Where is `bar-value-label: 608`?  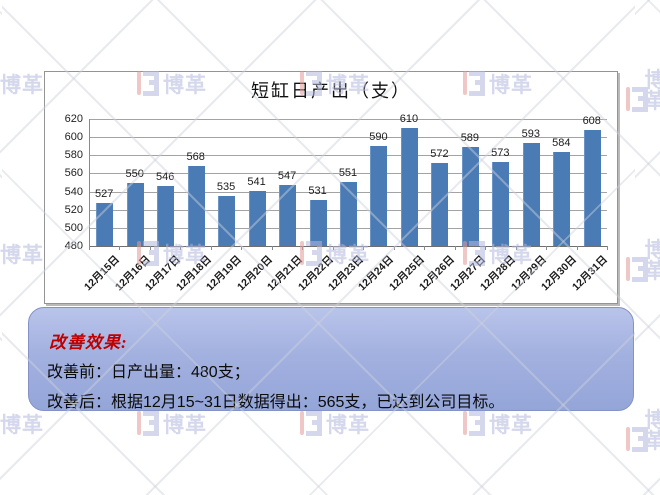
bar-value-label: 608 is located at coordinates (591, 120).